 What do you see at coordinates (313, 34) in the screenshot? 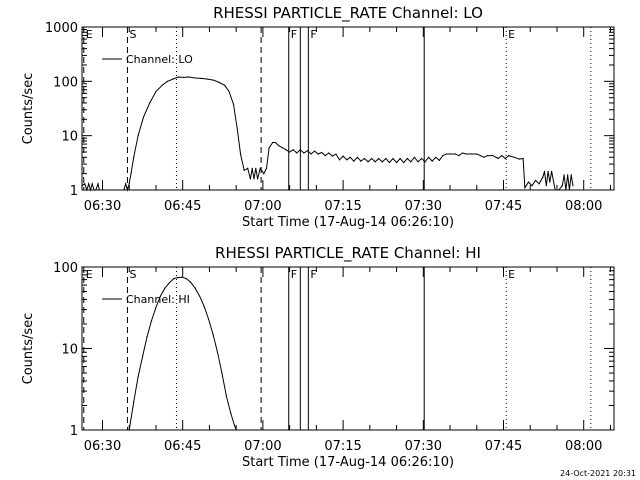
I see `event-label: F` at bounding box center [313, 34].